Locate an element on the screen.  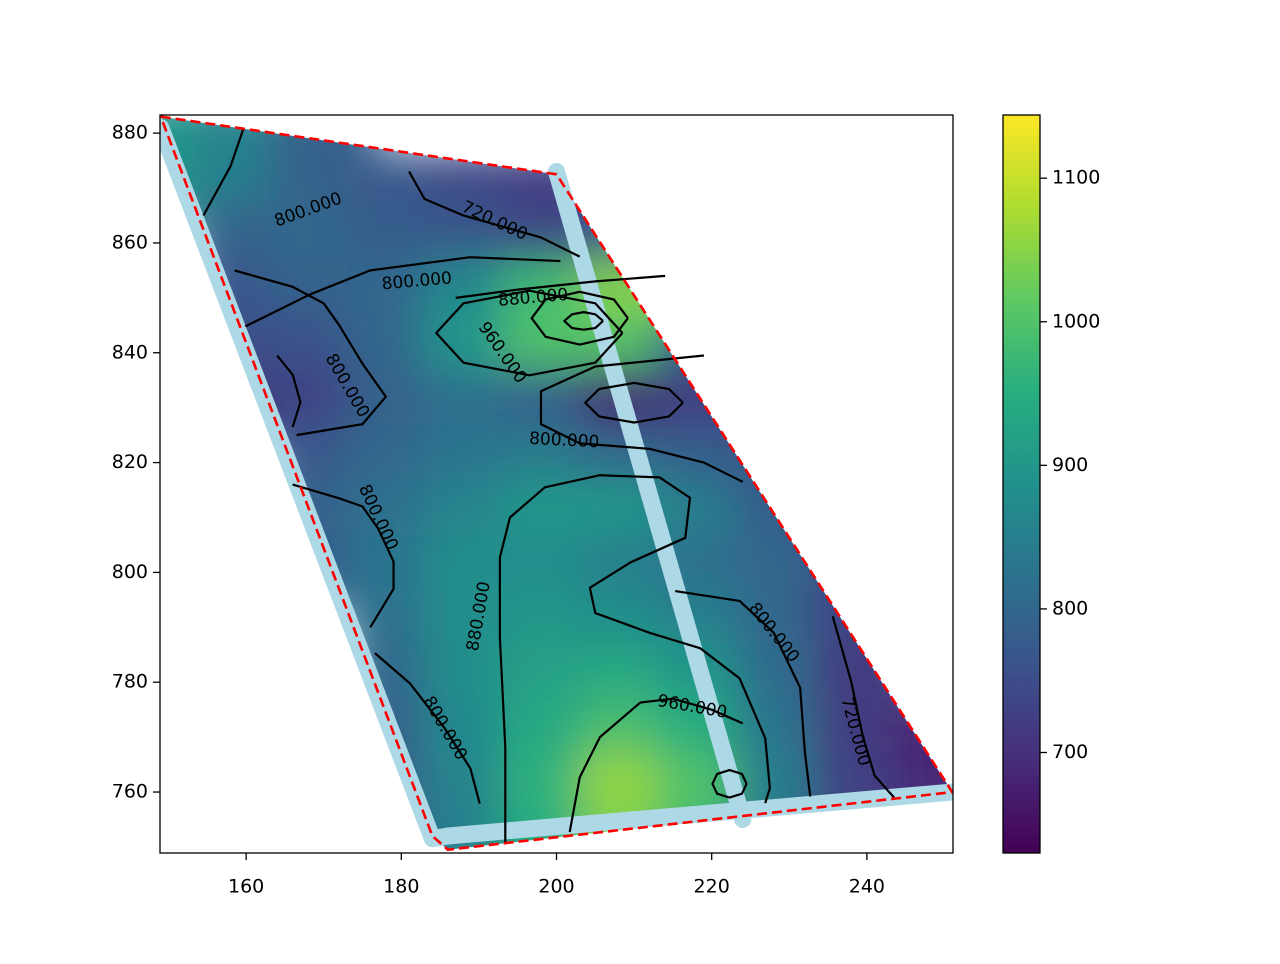
colorbar: 700 800 900 1000 1100 is located at coordinates (1051, 484).